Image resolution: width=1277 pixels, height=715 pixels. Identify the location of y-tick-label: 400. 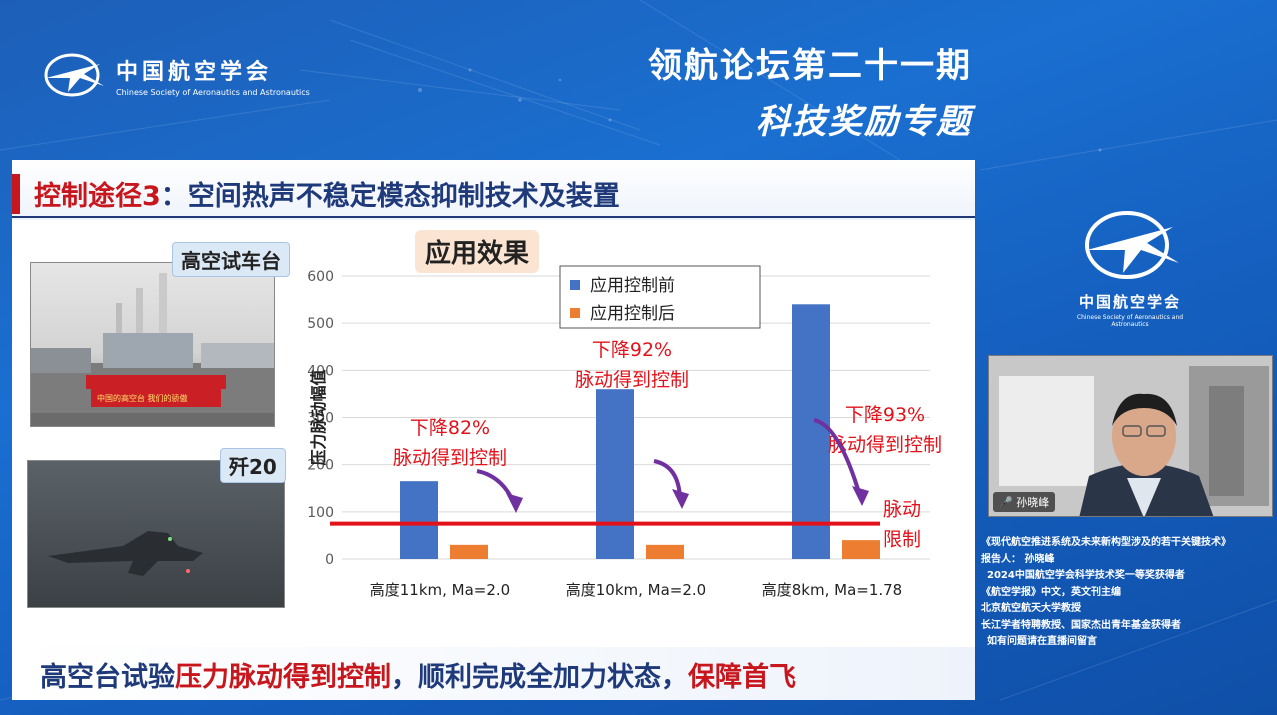
(320, 371).